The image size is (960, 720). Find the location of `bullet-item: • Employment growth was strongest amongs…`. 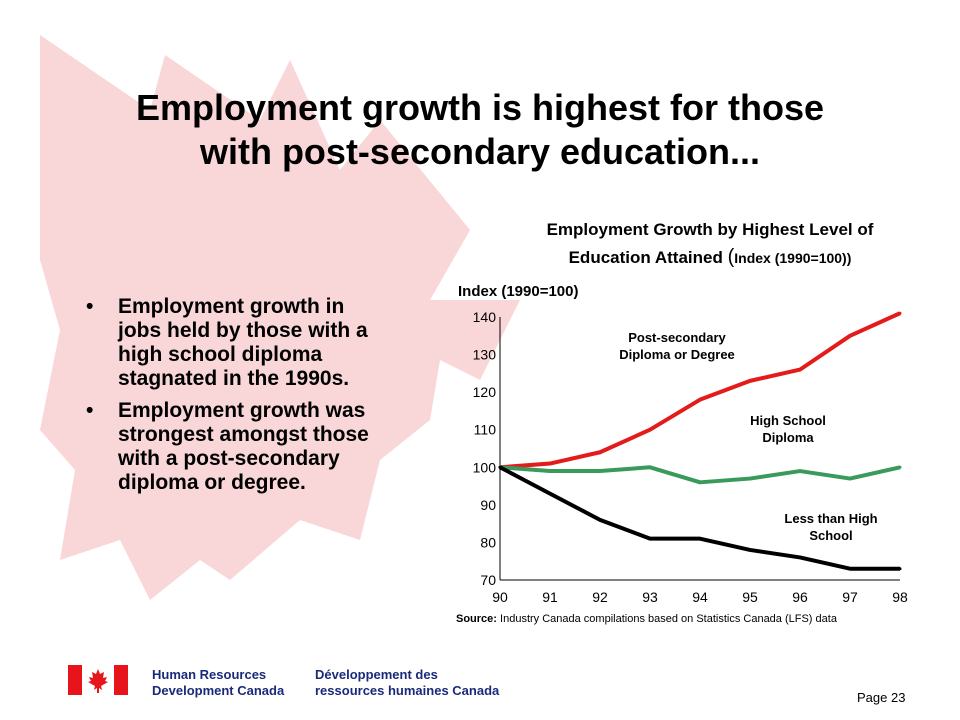

bullet-item: • Employment growth was strongest amongs… is located at coordinates (231, 447).